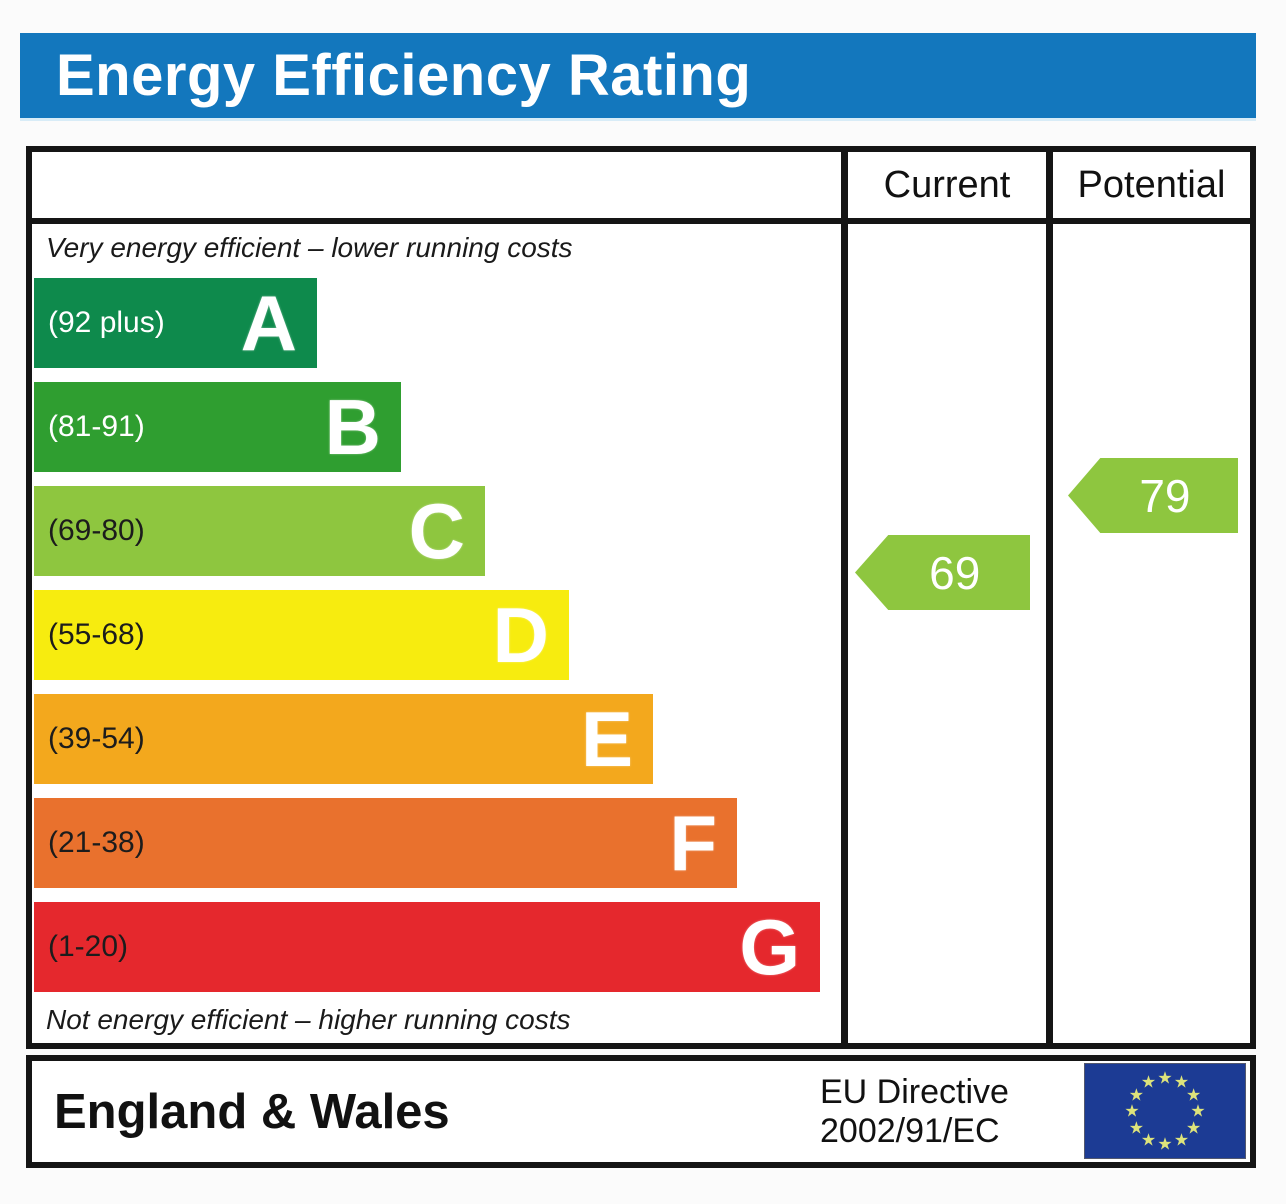 Image resolution: width=1286 pixels, height=1204 pixels. I want to click on band-range-label: (55-68), so click(96, 634).